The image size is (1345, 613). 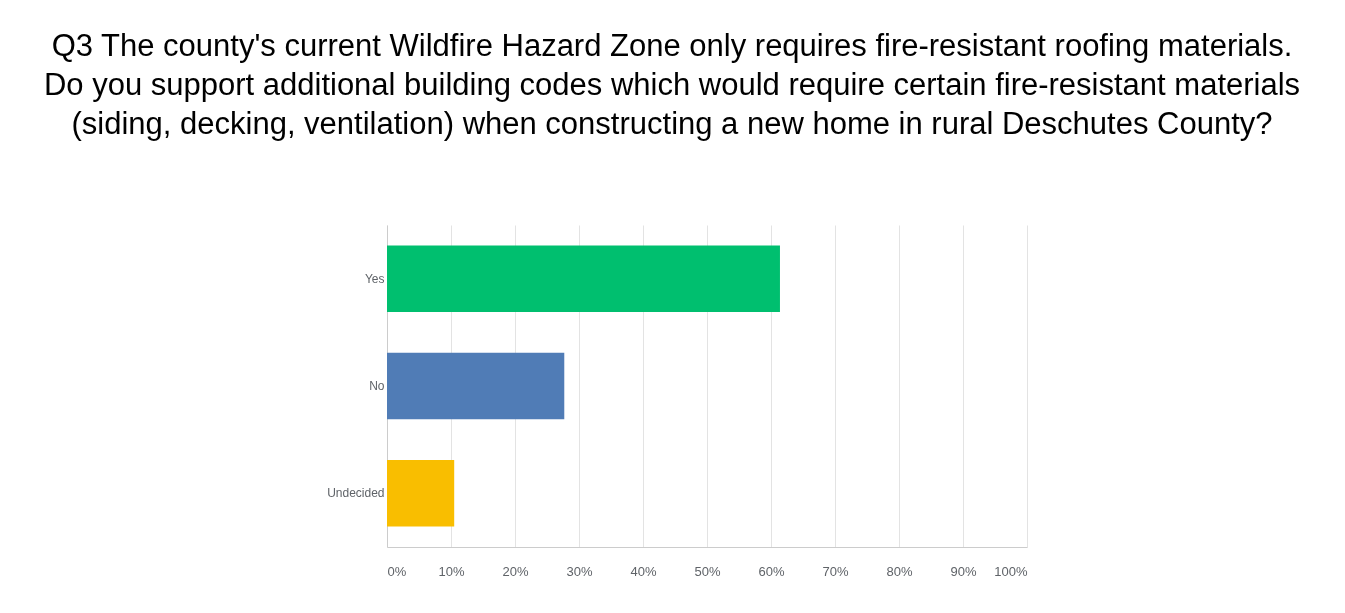 I want to click on x-tick-label: 60%, so click(x=771, y=571).